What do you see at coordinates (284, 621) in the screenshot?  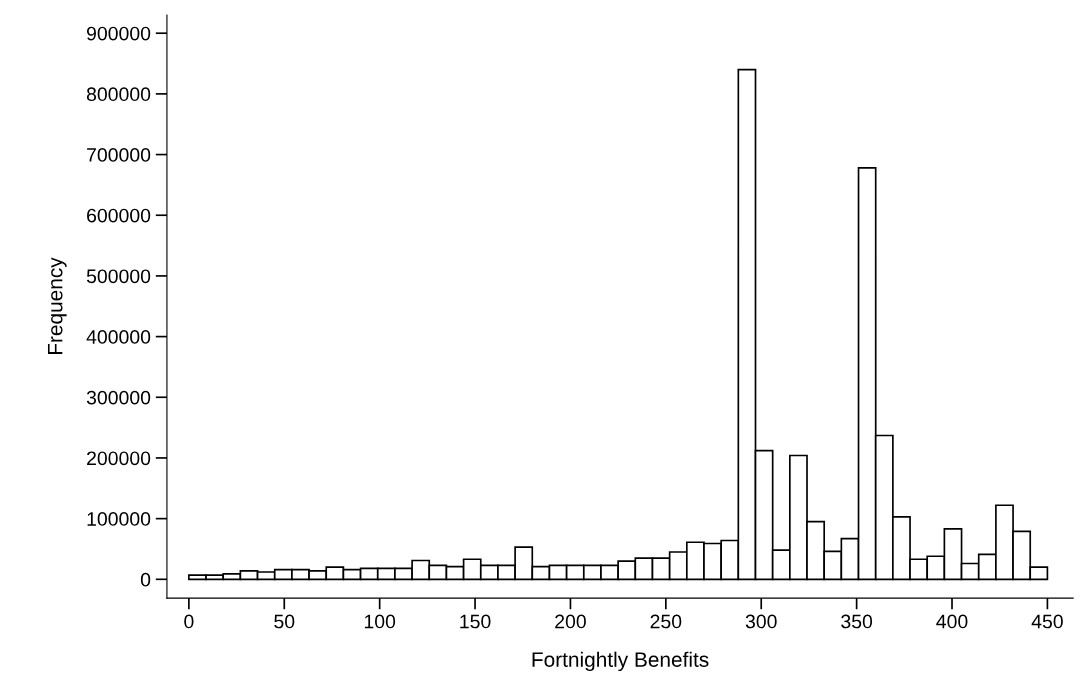 I see `x-tick-label: 50` at bounding box center [284, 621].